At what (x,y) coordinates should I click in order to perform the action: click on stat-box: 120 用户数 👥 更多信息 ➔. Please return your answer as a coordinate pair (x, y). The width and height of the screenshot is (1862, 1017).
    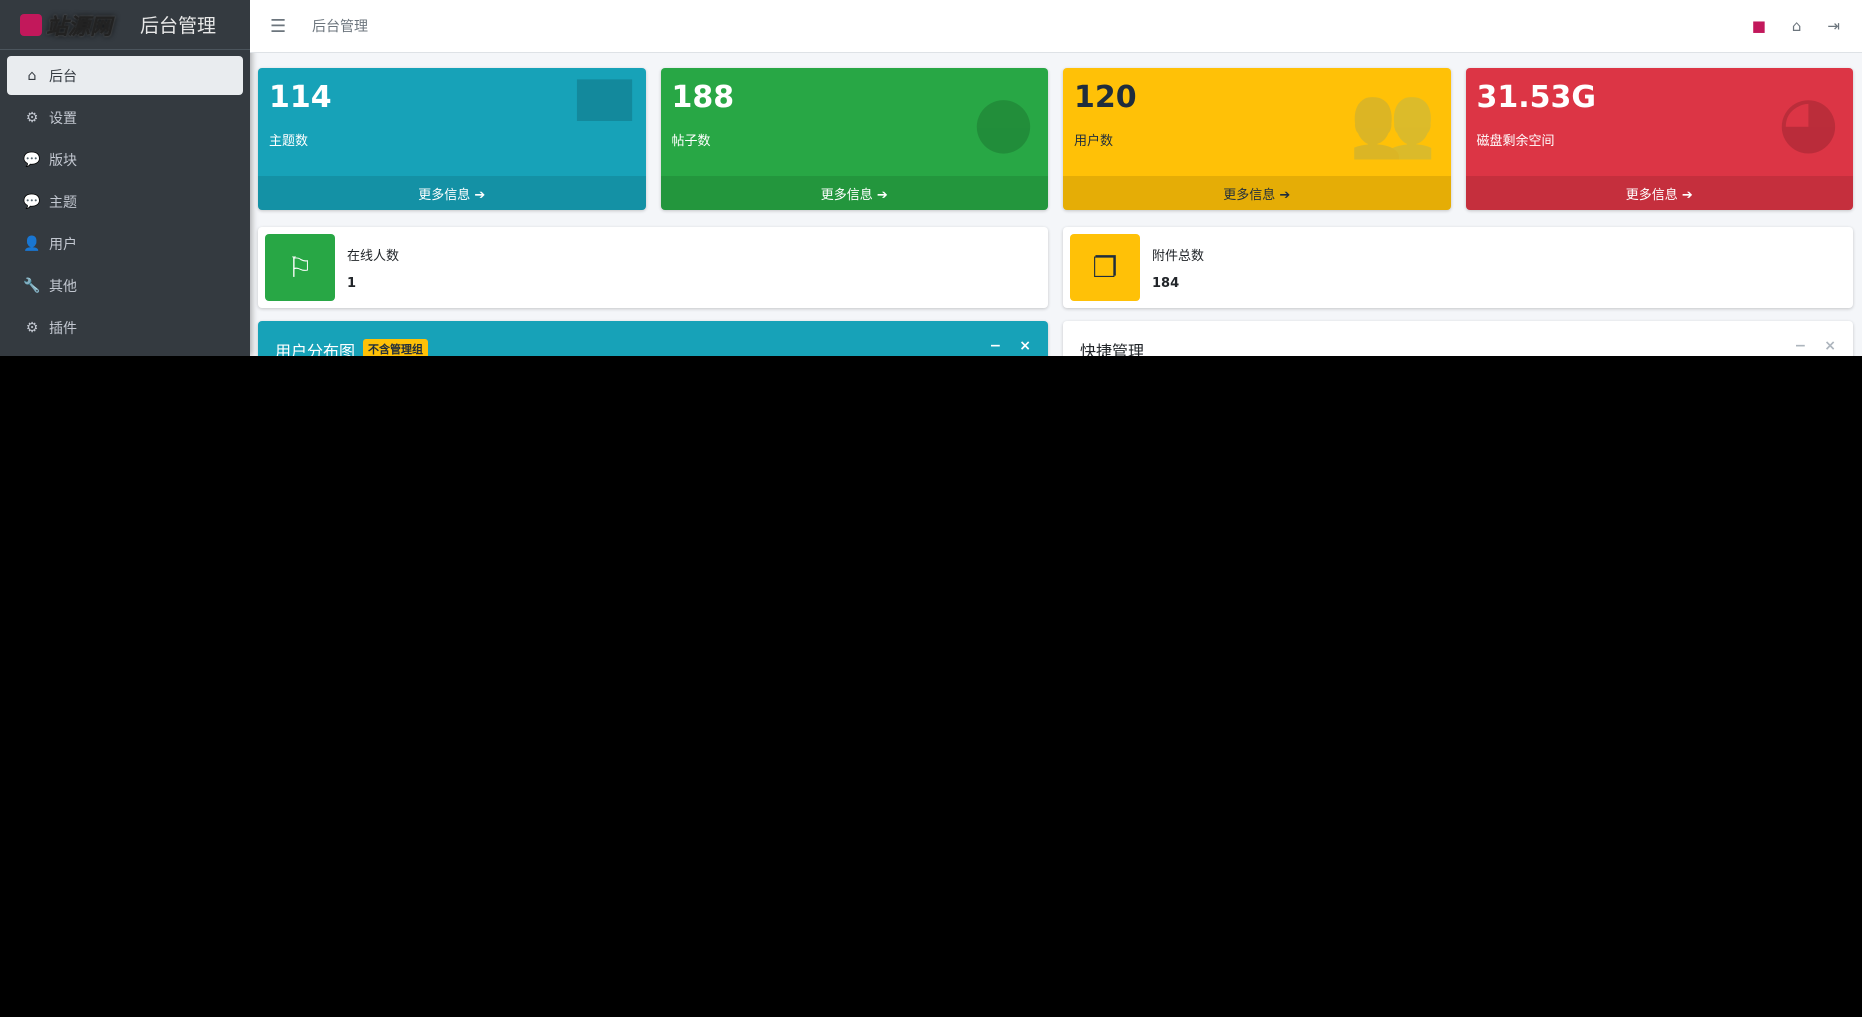
    Looking at the image, I should click on (1257, 139).